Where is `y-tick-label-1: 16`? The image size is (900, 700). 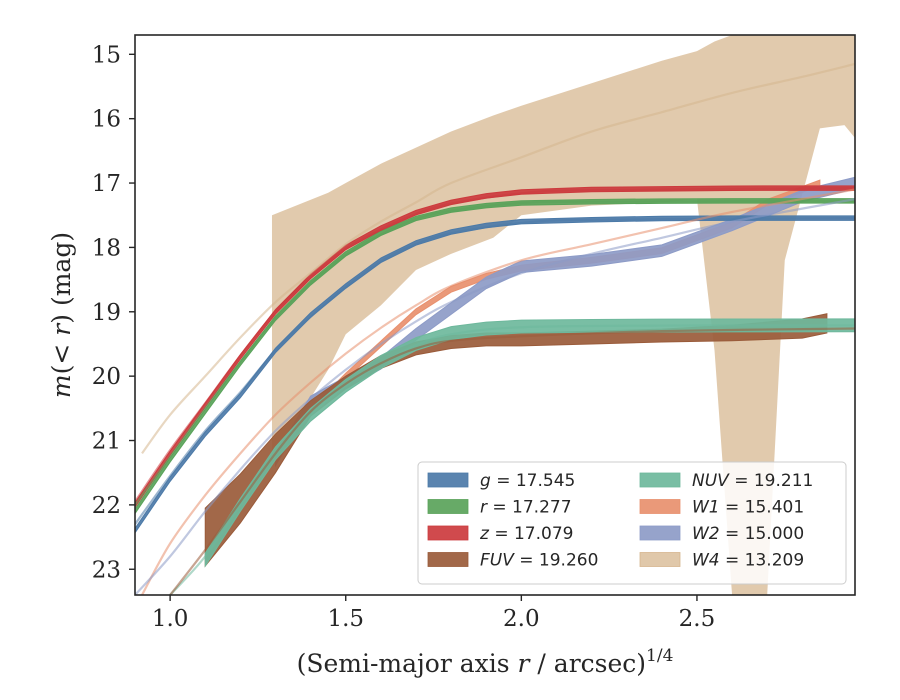 y-tick-label-1: 16 is located at coordinates (106, 120).